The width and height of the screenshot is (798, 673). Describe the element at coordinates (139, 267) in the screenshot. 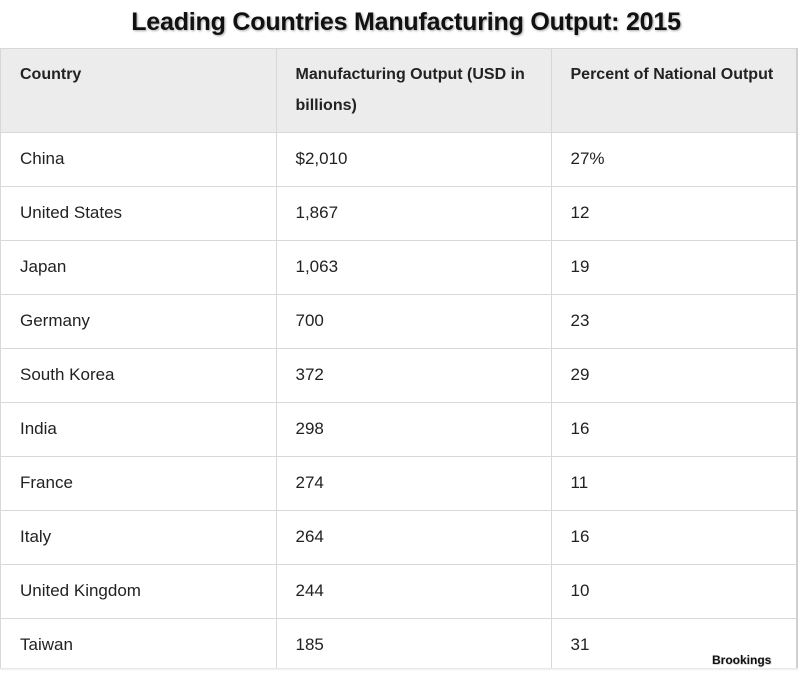

I see `cell-country: Japan` at that location.